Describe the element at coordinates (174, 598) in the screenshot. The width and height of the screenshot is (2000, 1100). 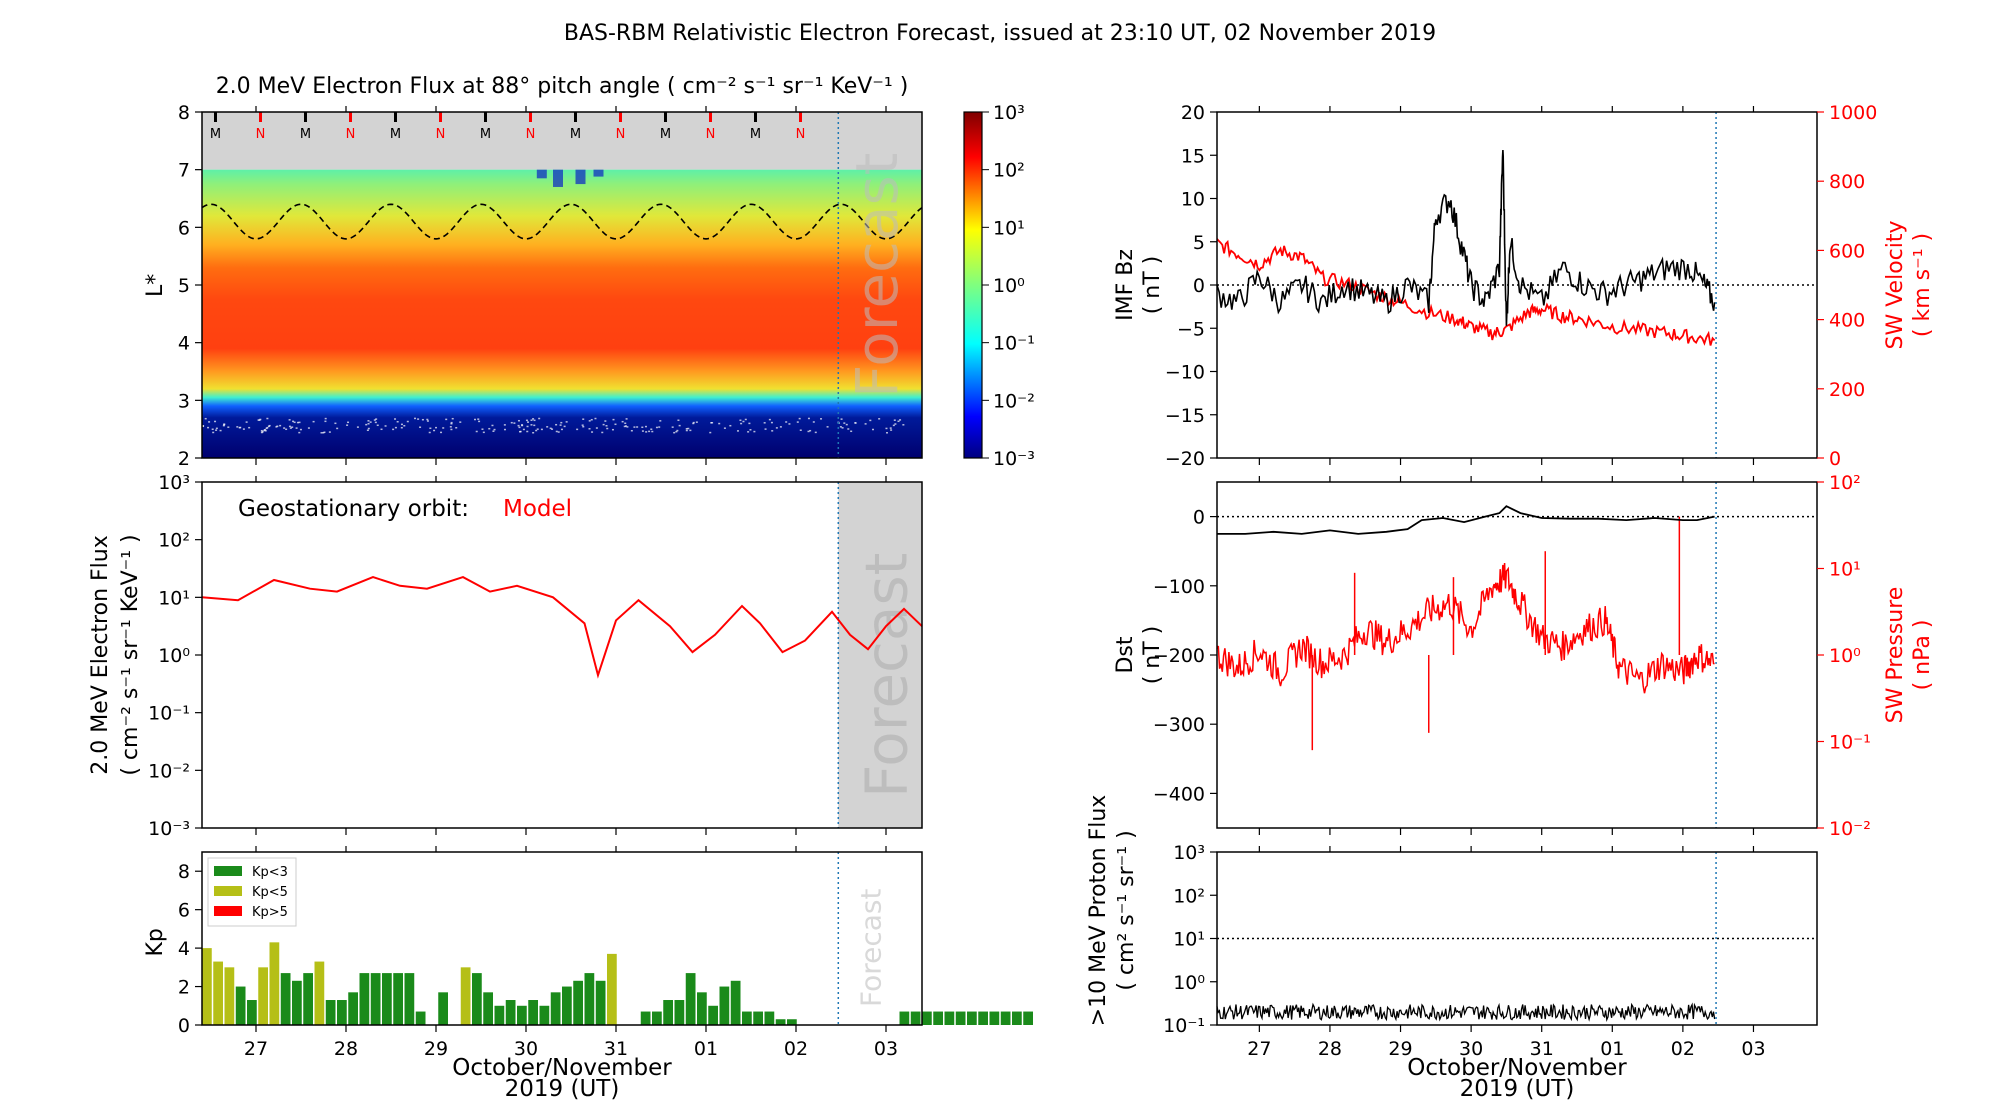
I see `y-tick-label: 10¹` at that location.